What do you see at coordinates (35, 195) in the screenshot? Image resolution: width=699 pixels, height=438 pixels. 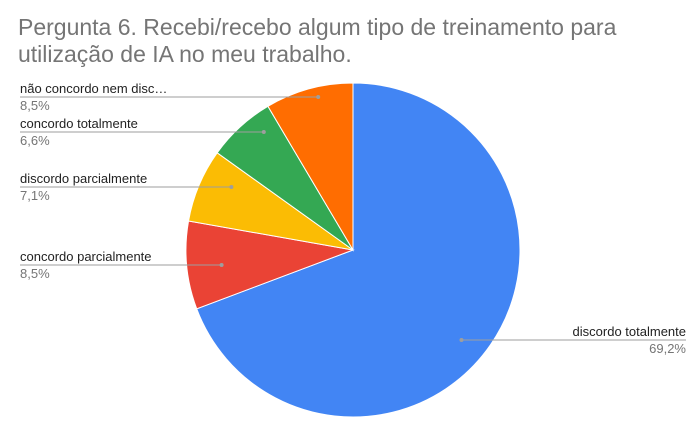 I see `slice-percent-3: 7,1%` at bounding box center [35, 195].